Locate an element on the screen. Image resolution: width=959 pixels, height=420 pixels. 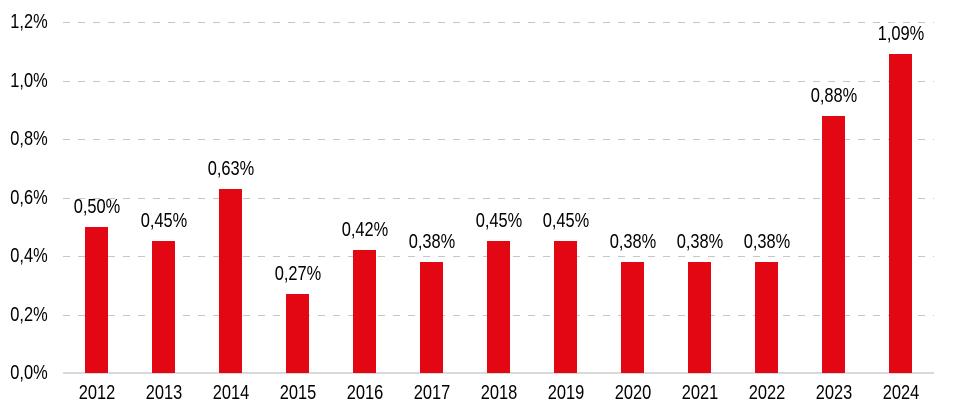
x-tick-label-2014: 2014 is located at coordinates (230, 393).